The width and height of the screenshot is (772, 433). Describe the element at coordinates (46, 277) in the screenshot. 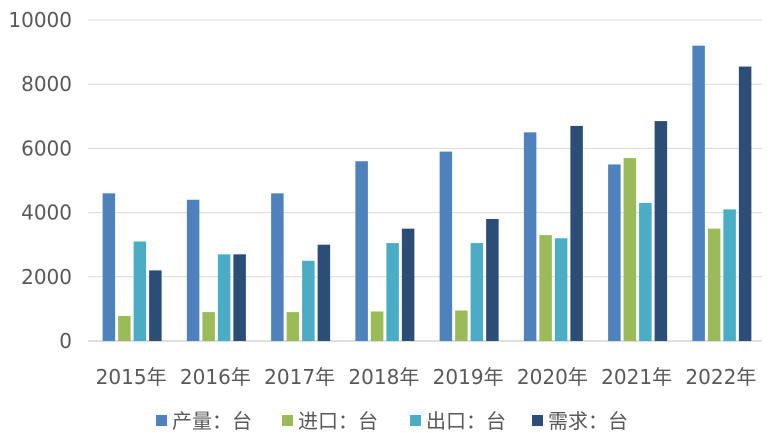

I see `y-tick-label: 2000` at that location.